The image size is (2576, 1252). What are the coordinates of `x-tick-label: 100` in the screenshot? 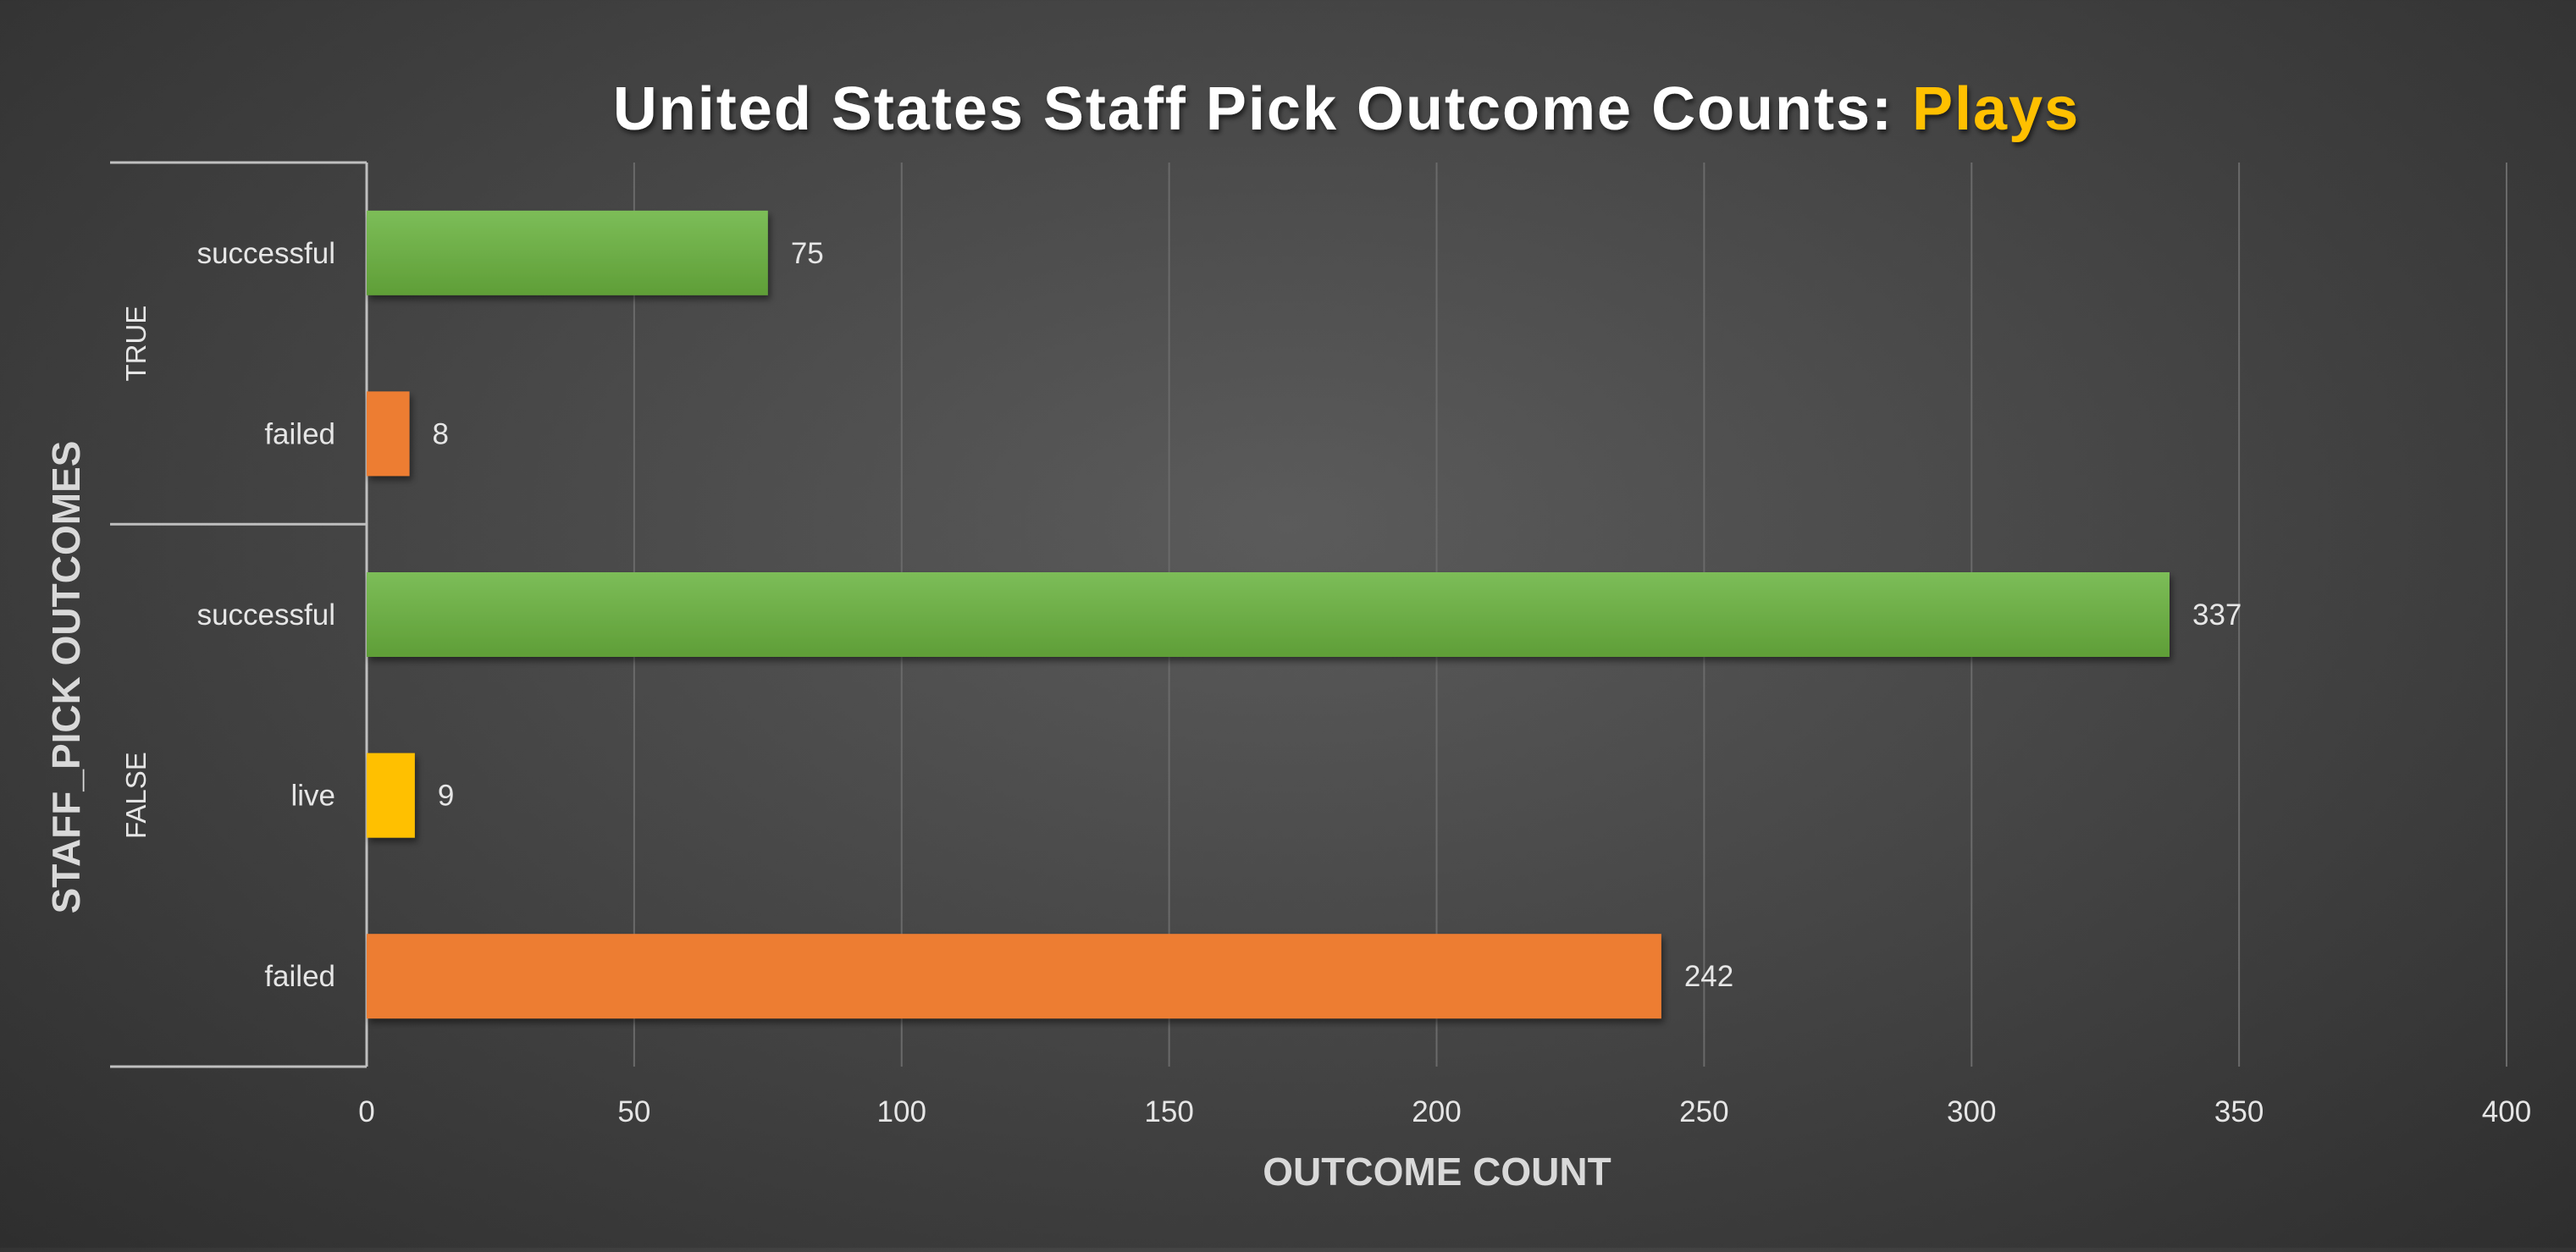 It's located at (901, 1111).